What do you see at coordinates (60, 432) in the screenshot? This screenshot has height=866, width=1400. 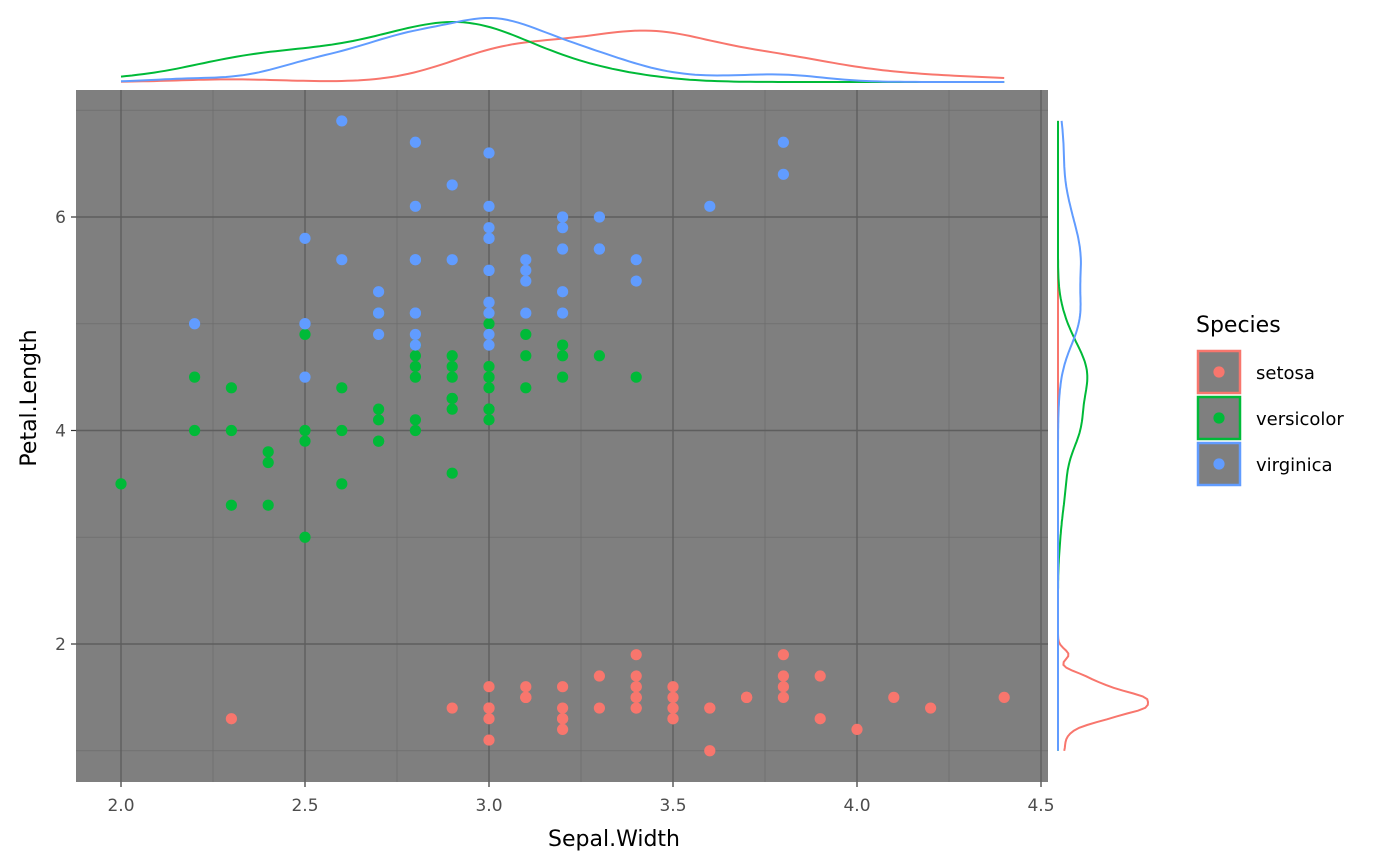 I see `y-tick-label: 4` at bounding box center [60, 432].